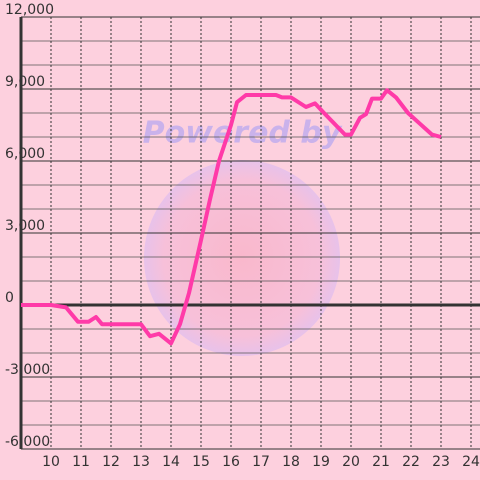  What do you see at coordinates (81, 462) in the screenshot?
I see `x-tick-label: 11` at bounding box center [81, 462].